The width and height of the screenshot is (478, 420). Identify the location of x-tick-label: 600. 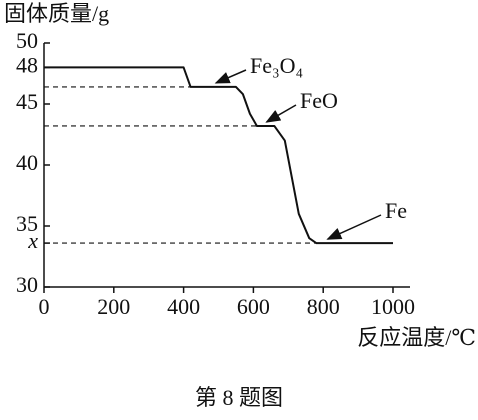
(253, 306).